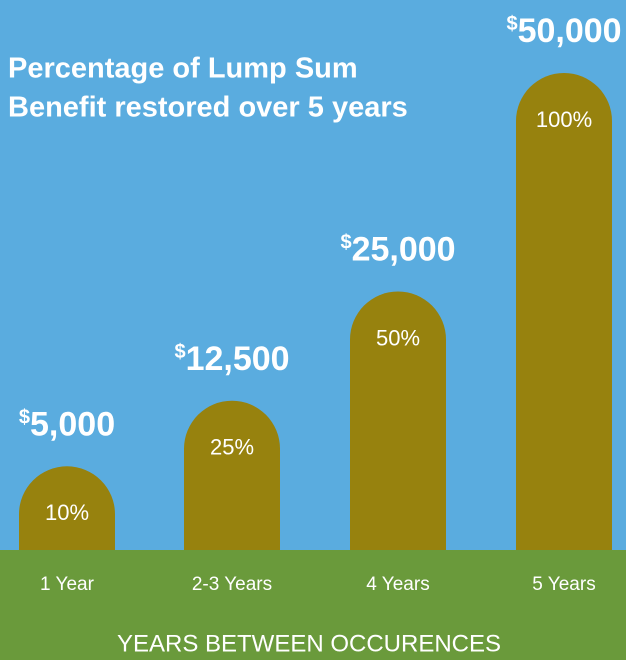 This screenshot has width=626, height=660. I want to click on amount-label: $50,000, so click(563, 31).